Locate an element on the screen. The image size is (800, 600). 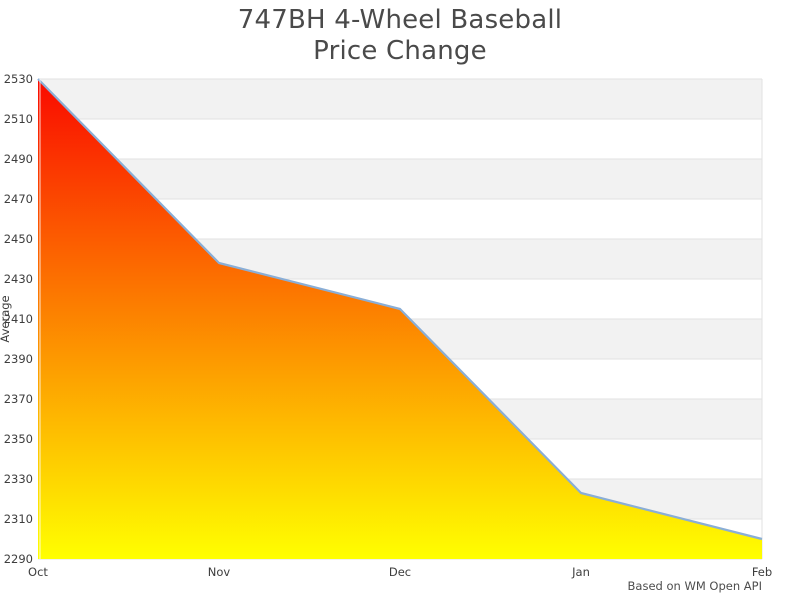
y-tick-label: 2430 is located at coordinates (18, 279).